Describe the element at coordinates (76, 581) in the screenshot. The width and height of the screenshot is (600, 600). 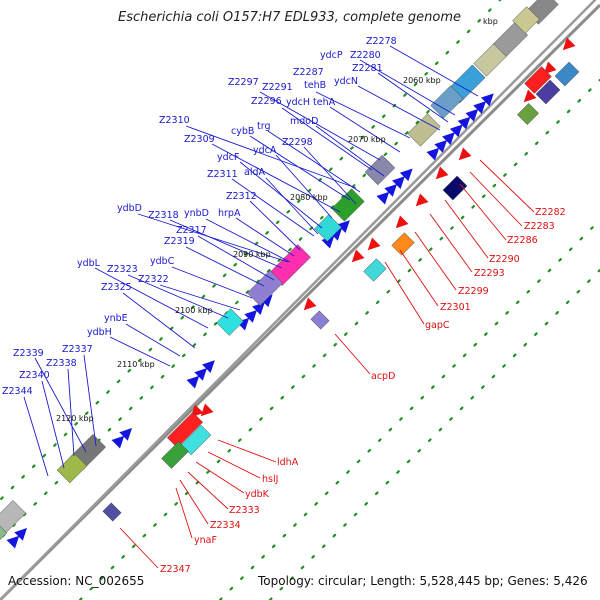
I see `accession-text: Accession: NC_002655` at that location.